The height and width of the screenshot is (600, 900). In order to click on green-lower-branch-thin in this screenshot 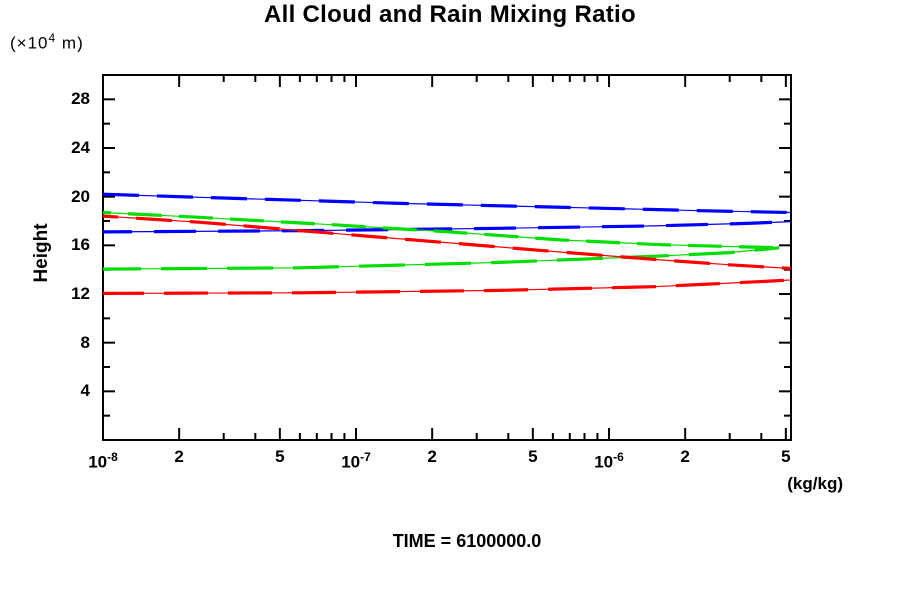, I will do `click(441, 258)`.